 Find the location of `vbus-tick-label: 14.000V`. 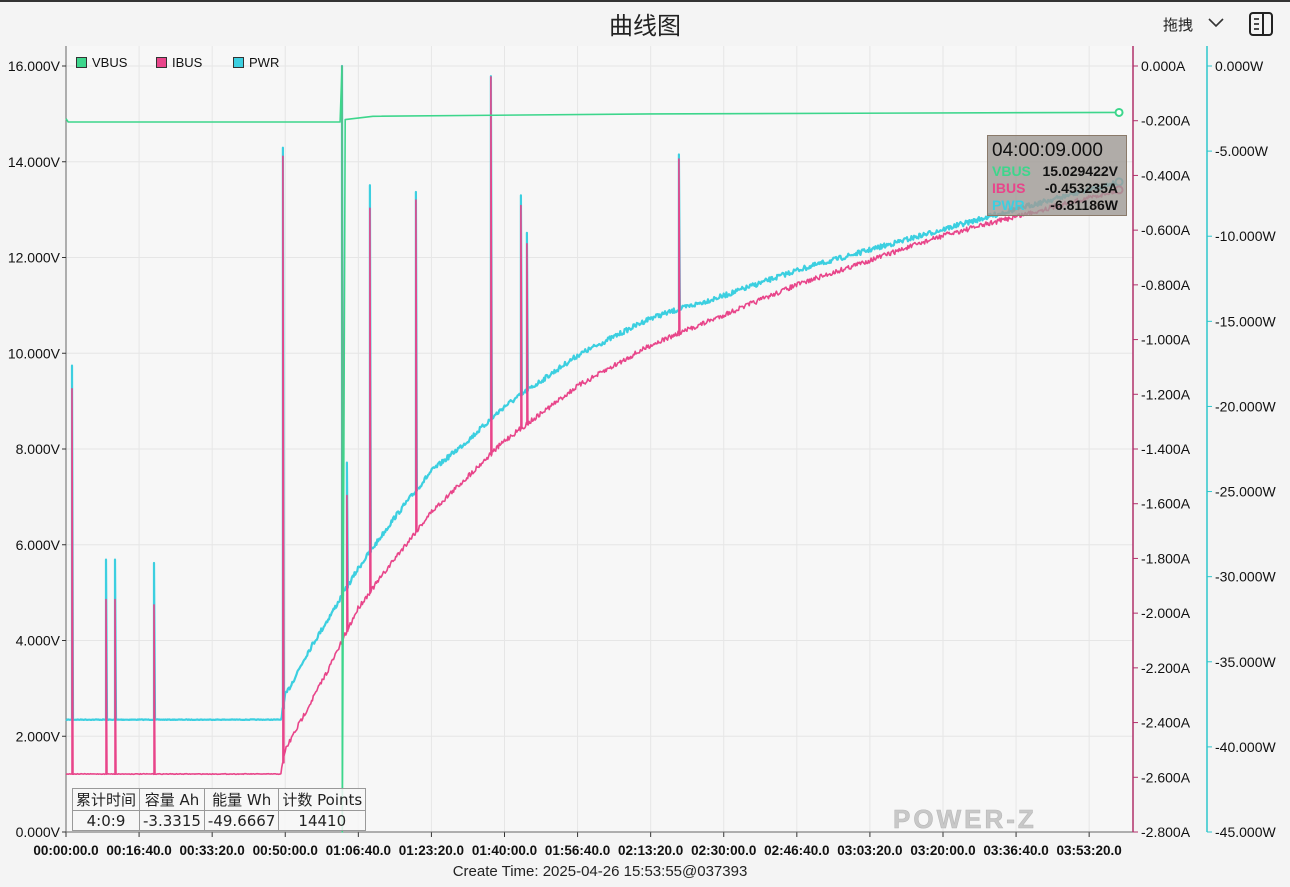

vbus-tick-label: 14.000V is located at coordinates (34, 162).